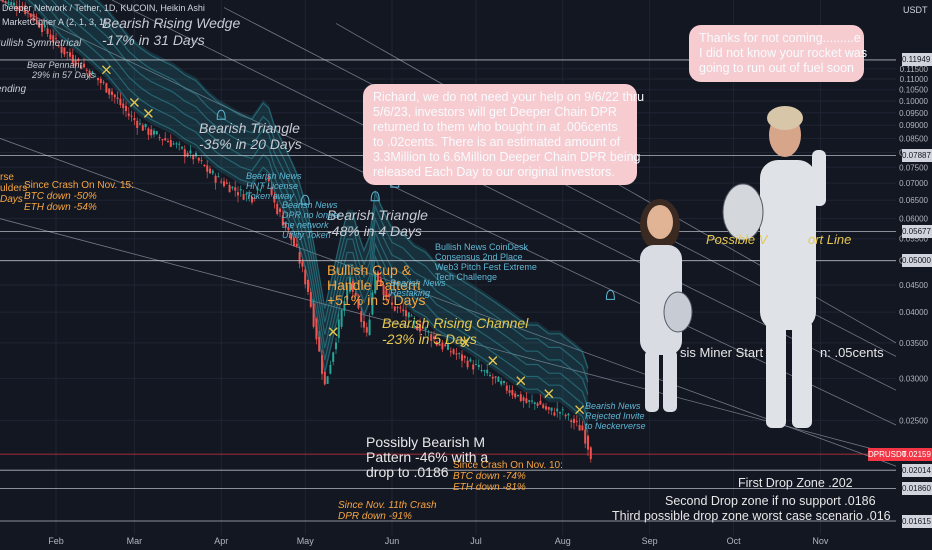  Describe the element at coordinates (913, 312) in the screenshot. I see `y-tick-label: 0.04000` at that location.